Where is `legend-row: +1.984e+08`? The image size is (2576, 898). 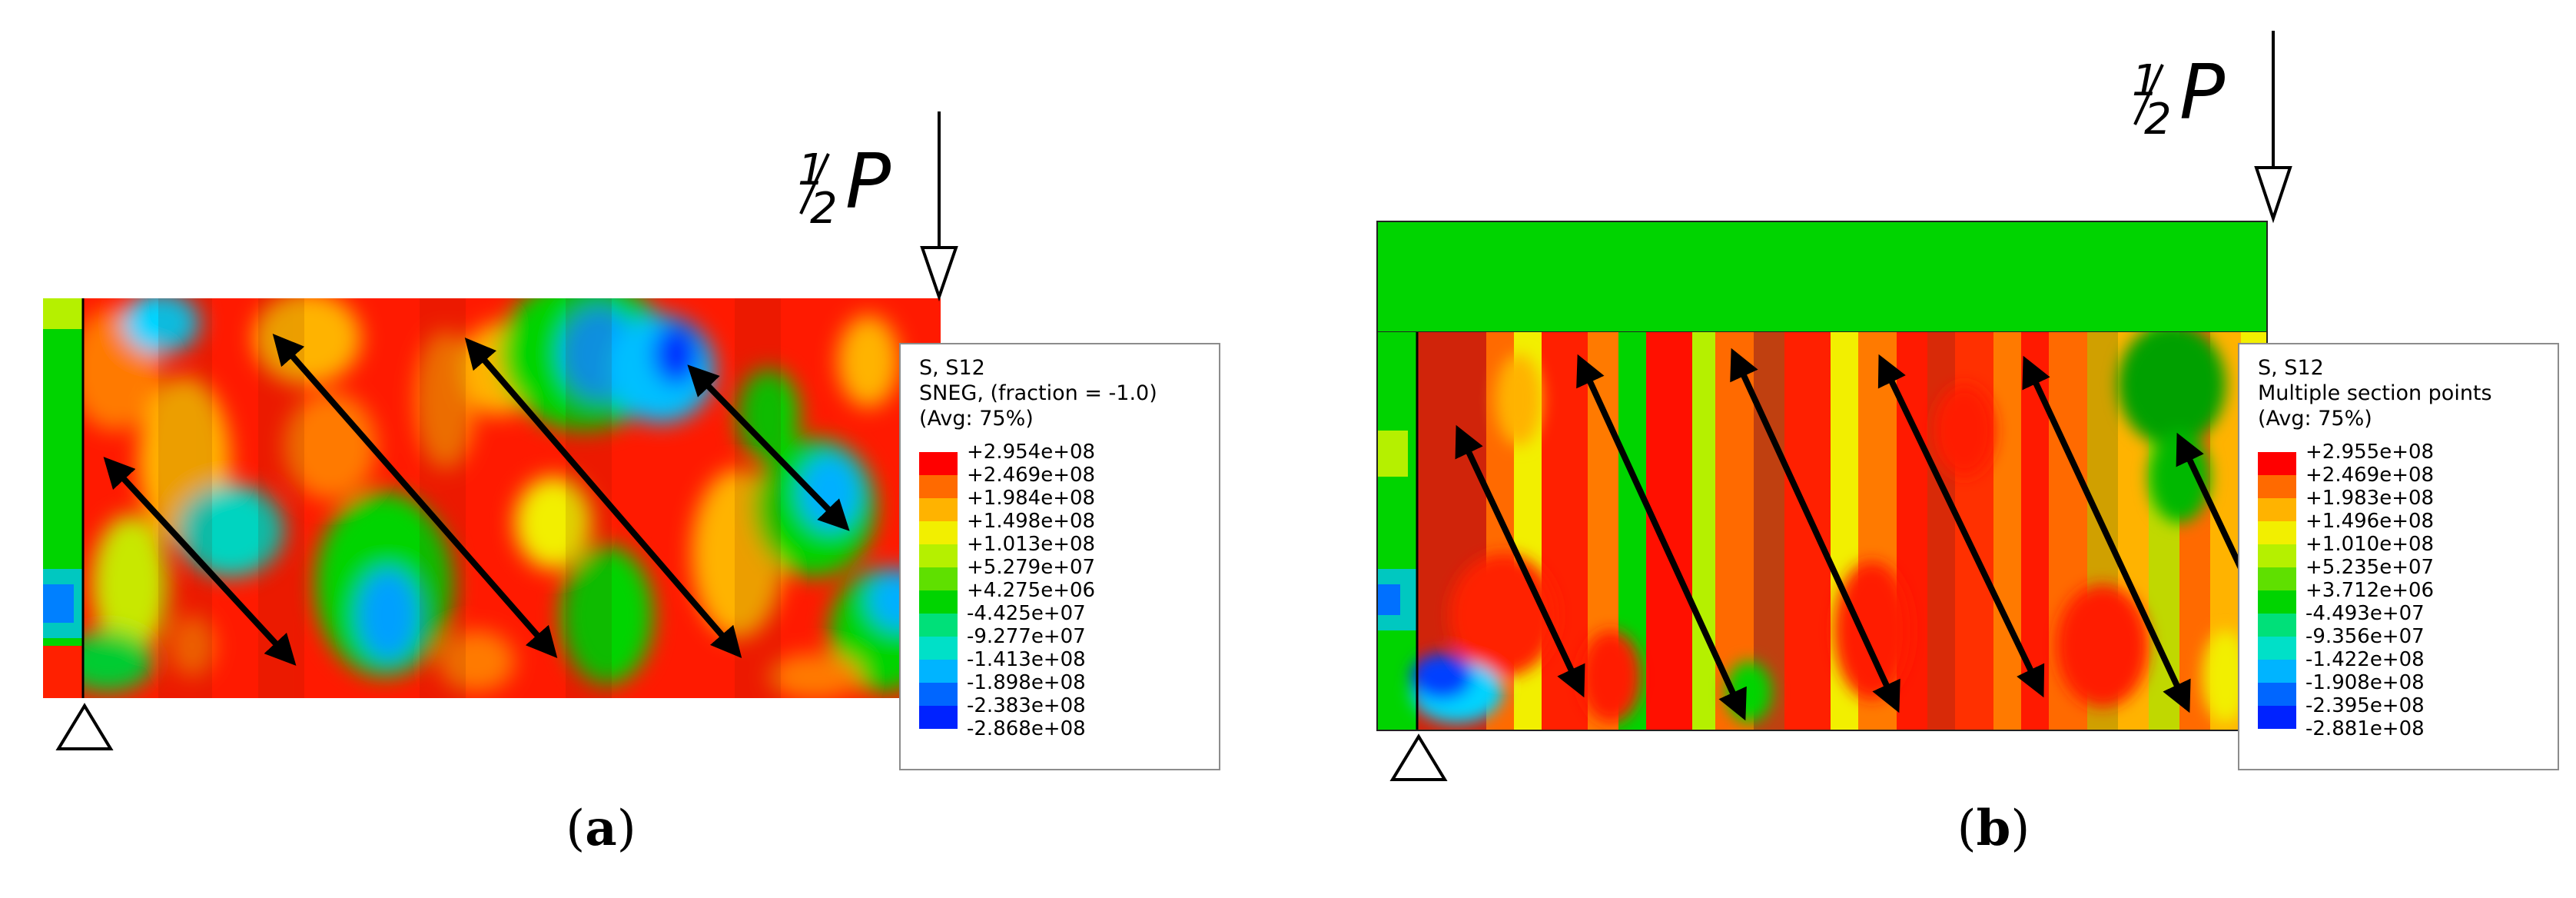
legend-row: +1.984e+08 is located at coordinates (1049, 504).